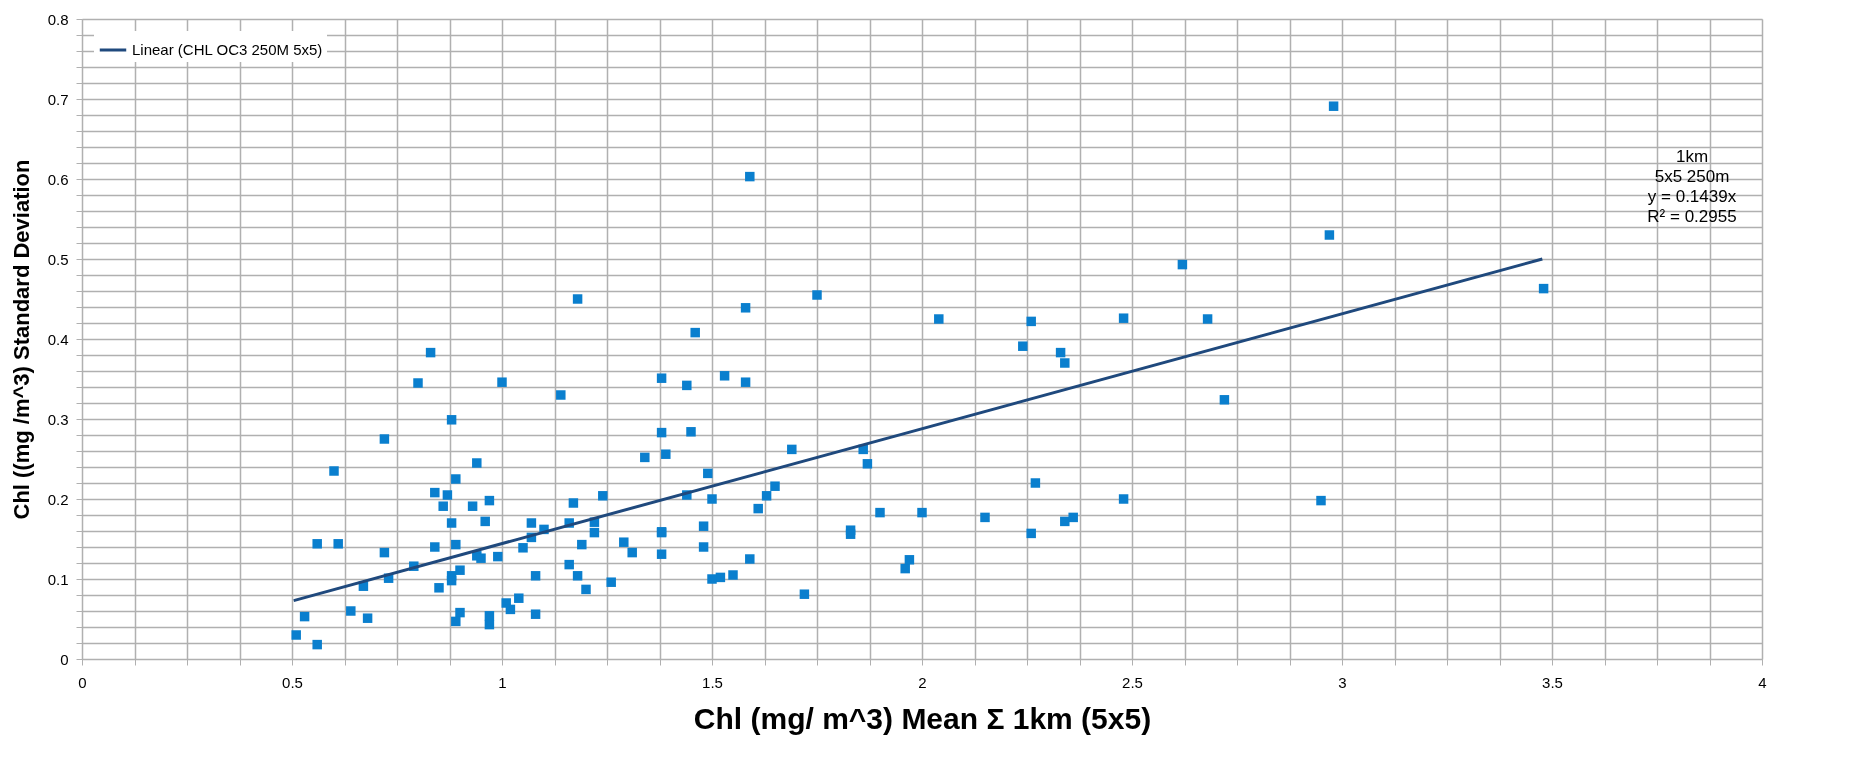 The image size is (1855, 770). I want to click on x-tick-label: 0.5, so click(292, 682).